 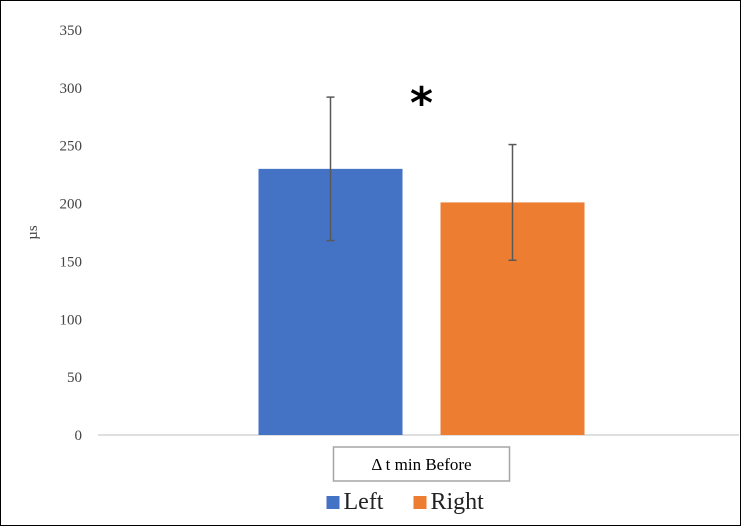 What do you see at coordinates (71, 205) in the screenshot?
I see `y-tick-label: 200` at bounding box center [71, 205].